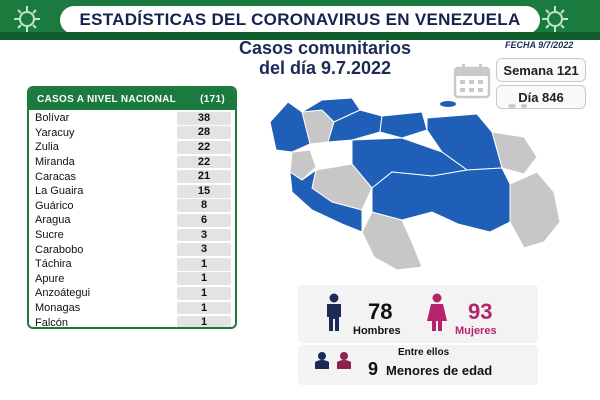 The width and height of the screenshot is (600, 400). Describe the element at coordinates (539, 45) in the screenshot. I see `date-label: FECHA 9/7/2022` at that location.